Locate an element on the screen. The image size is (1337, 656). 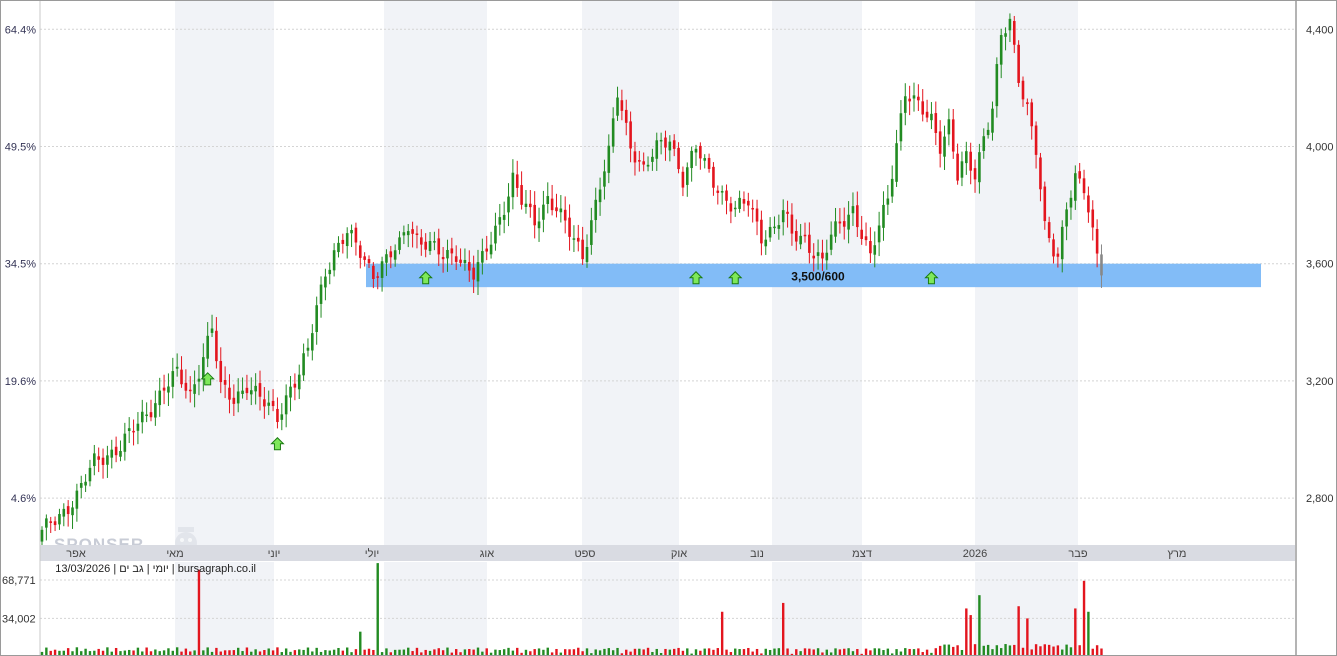
month-label: פבר is located at coordinates (1077, 554).